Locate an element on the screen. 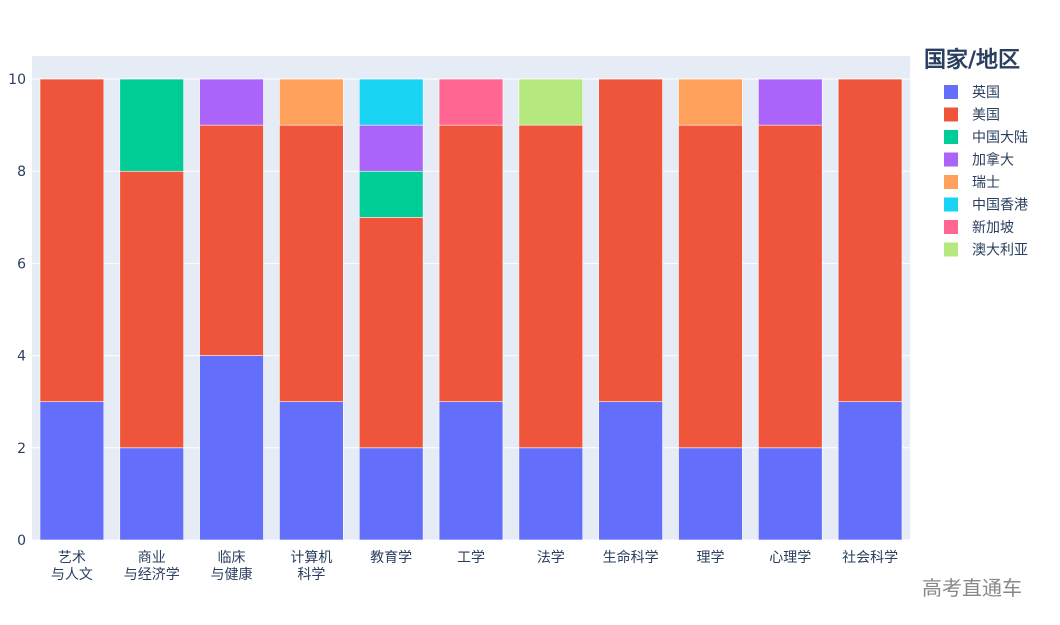 The width and height of the screenshot is (1060, 625). x-tick-label-6: 法学 is located at coordinates (551, 558).